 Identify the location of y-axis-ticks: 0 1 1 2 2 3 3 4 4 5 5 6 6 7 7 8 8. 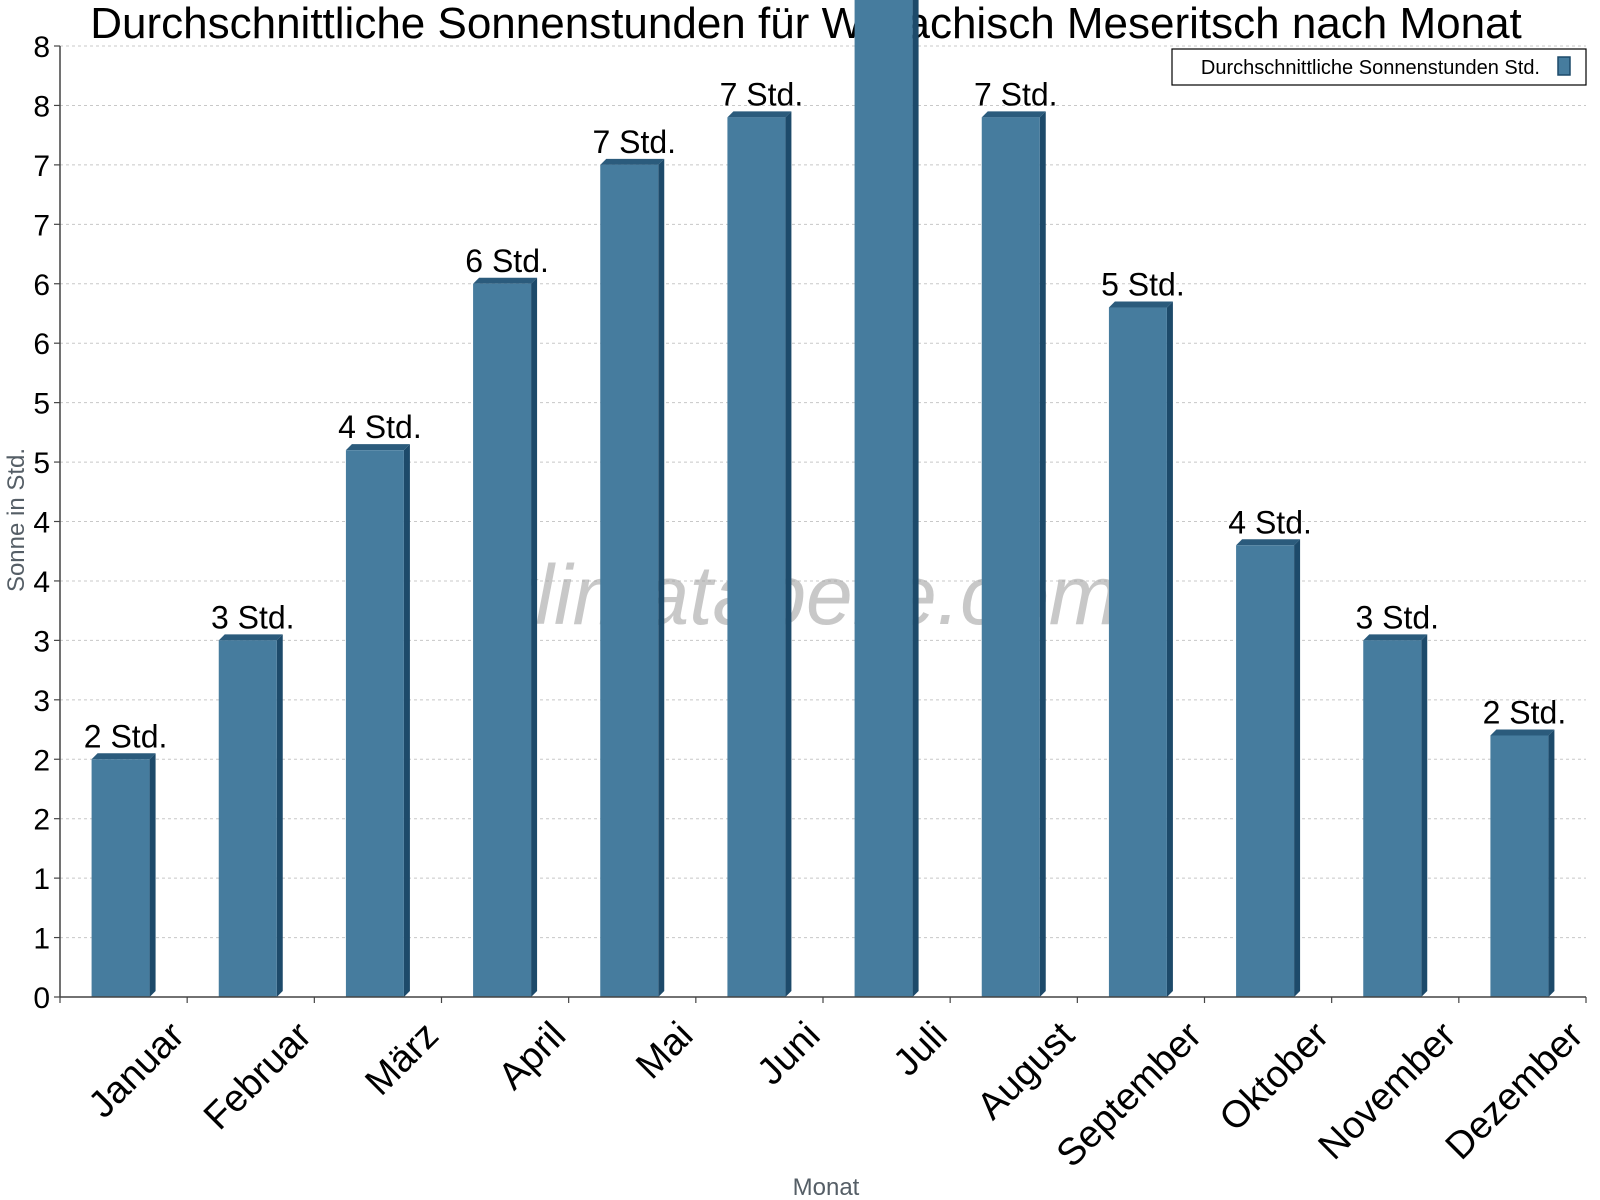
(46, 523).